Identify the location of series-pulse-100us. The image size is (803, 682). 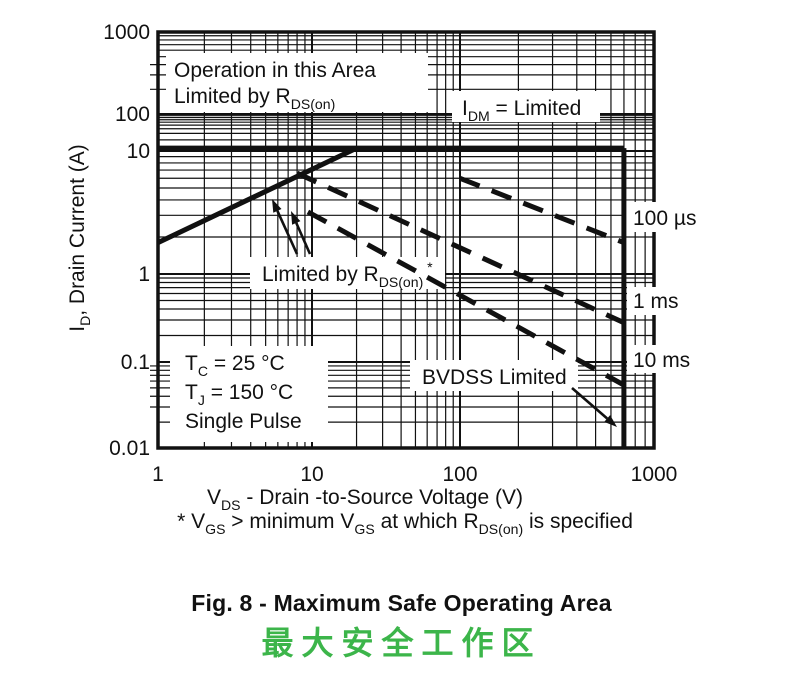
(542, 210).